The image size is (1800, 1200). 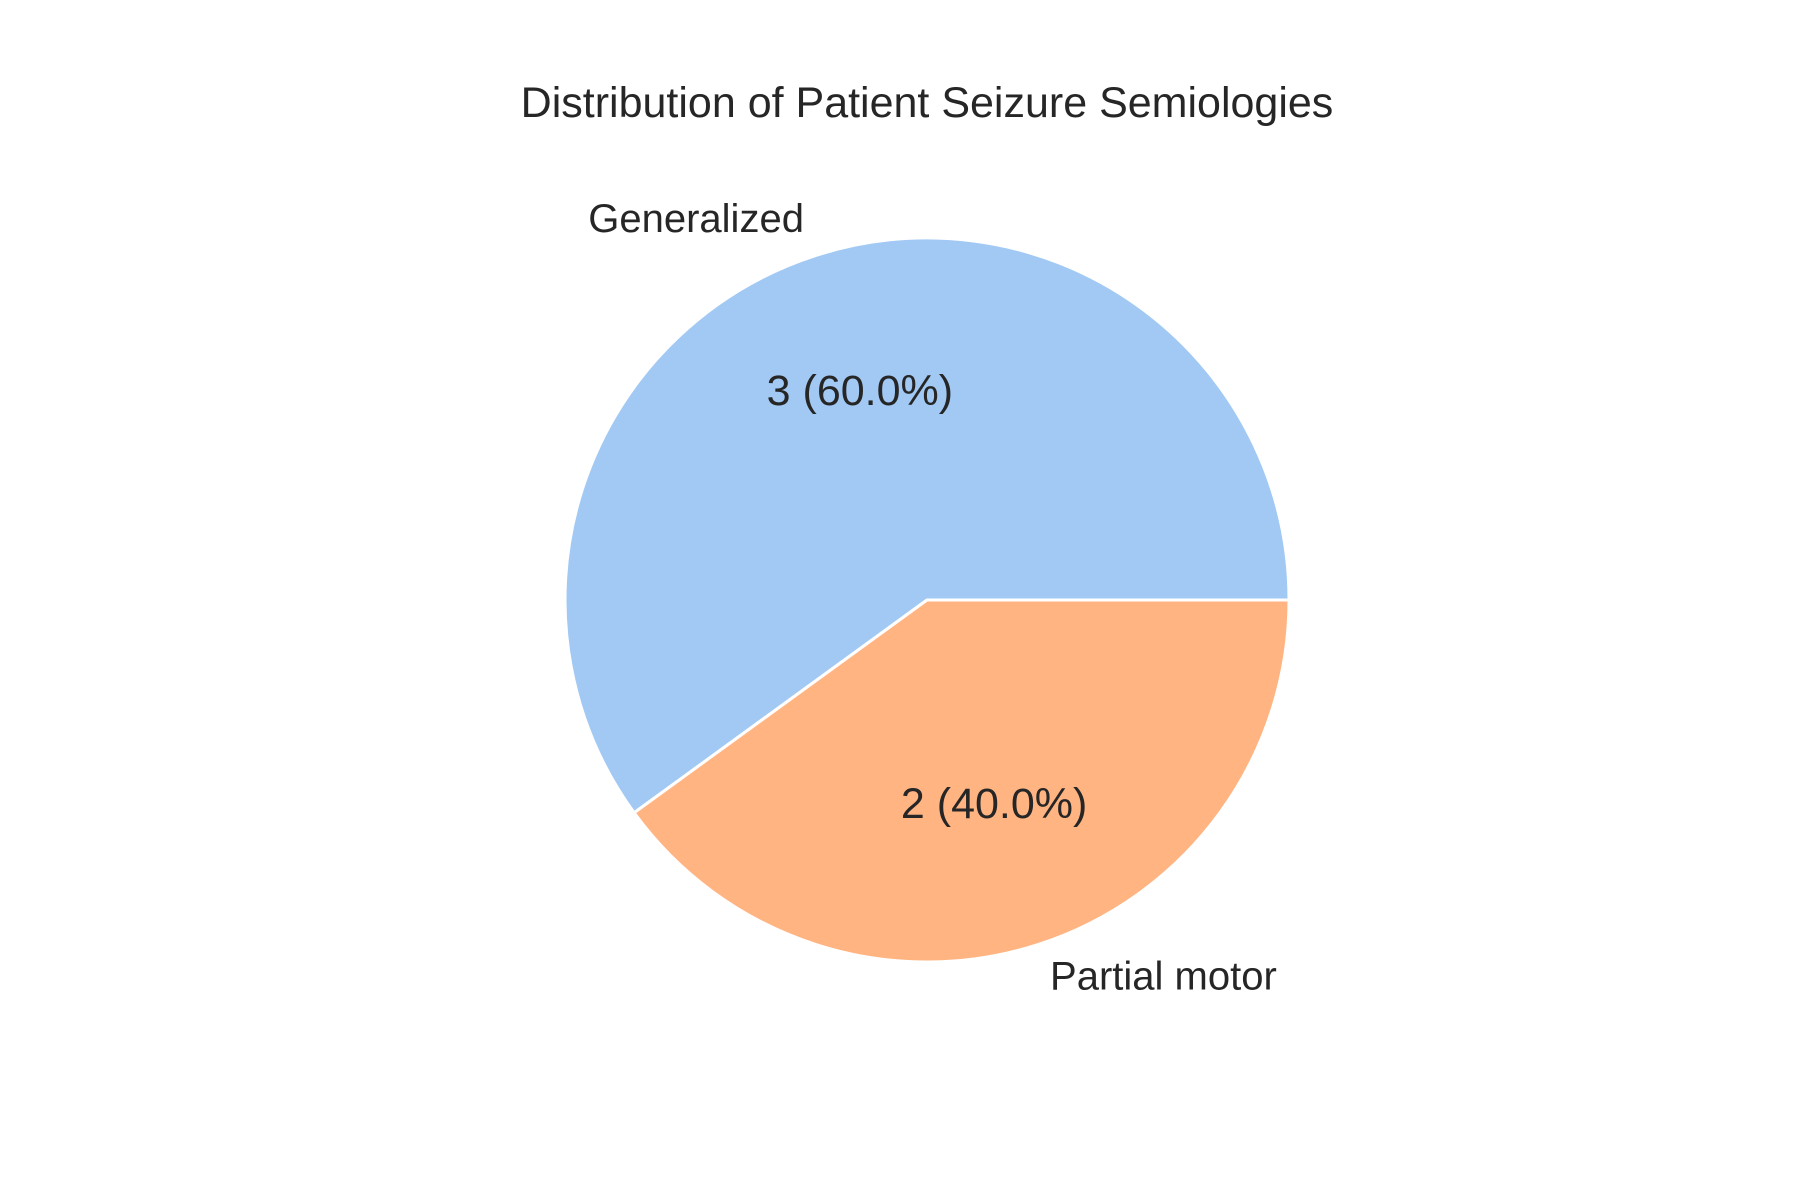 What do you see at coordinates (1163, 976) in the screenshot?
I see `slice-label-partial-motor: Partial motor` at bounding box center [1163, 976].